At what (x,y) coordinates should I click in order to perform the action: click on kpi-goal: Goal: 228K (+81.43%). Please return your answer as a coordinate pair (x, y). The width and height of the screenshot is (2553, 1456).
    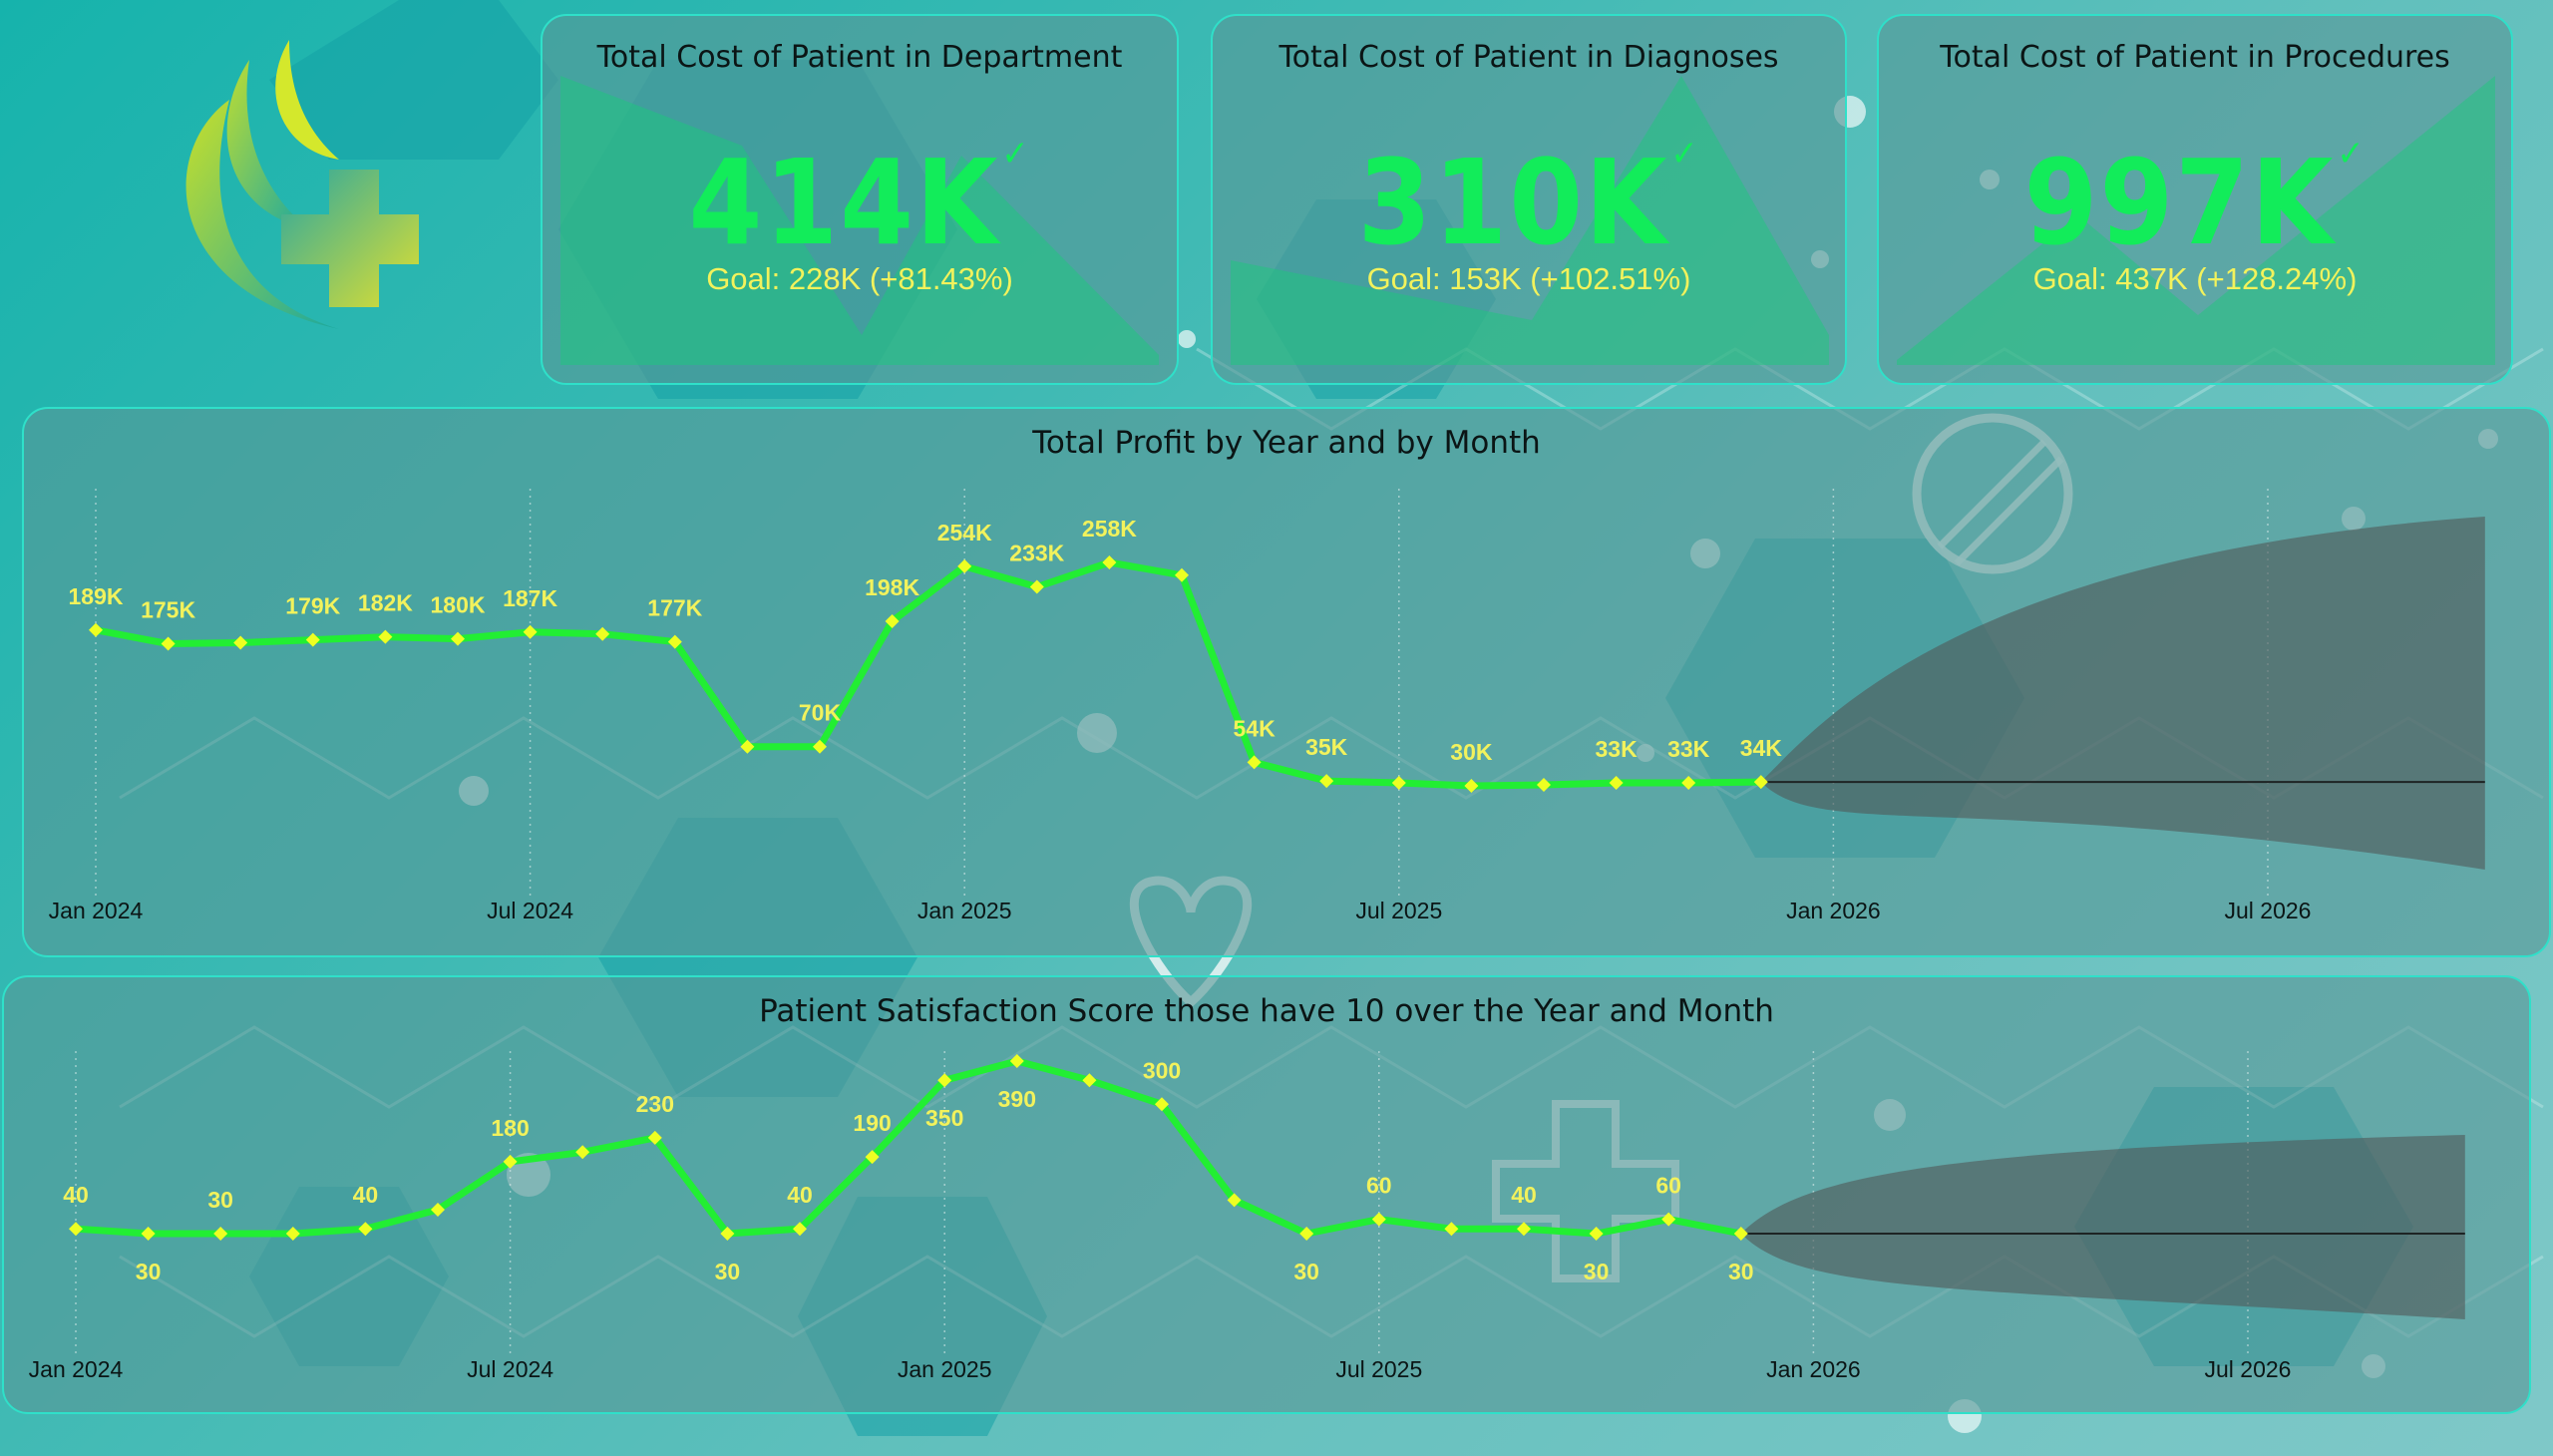
    Looking at the image, I should click on (860, 278).